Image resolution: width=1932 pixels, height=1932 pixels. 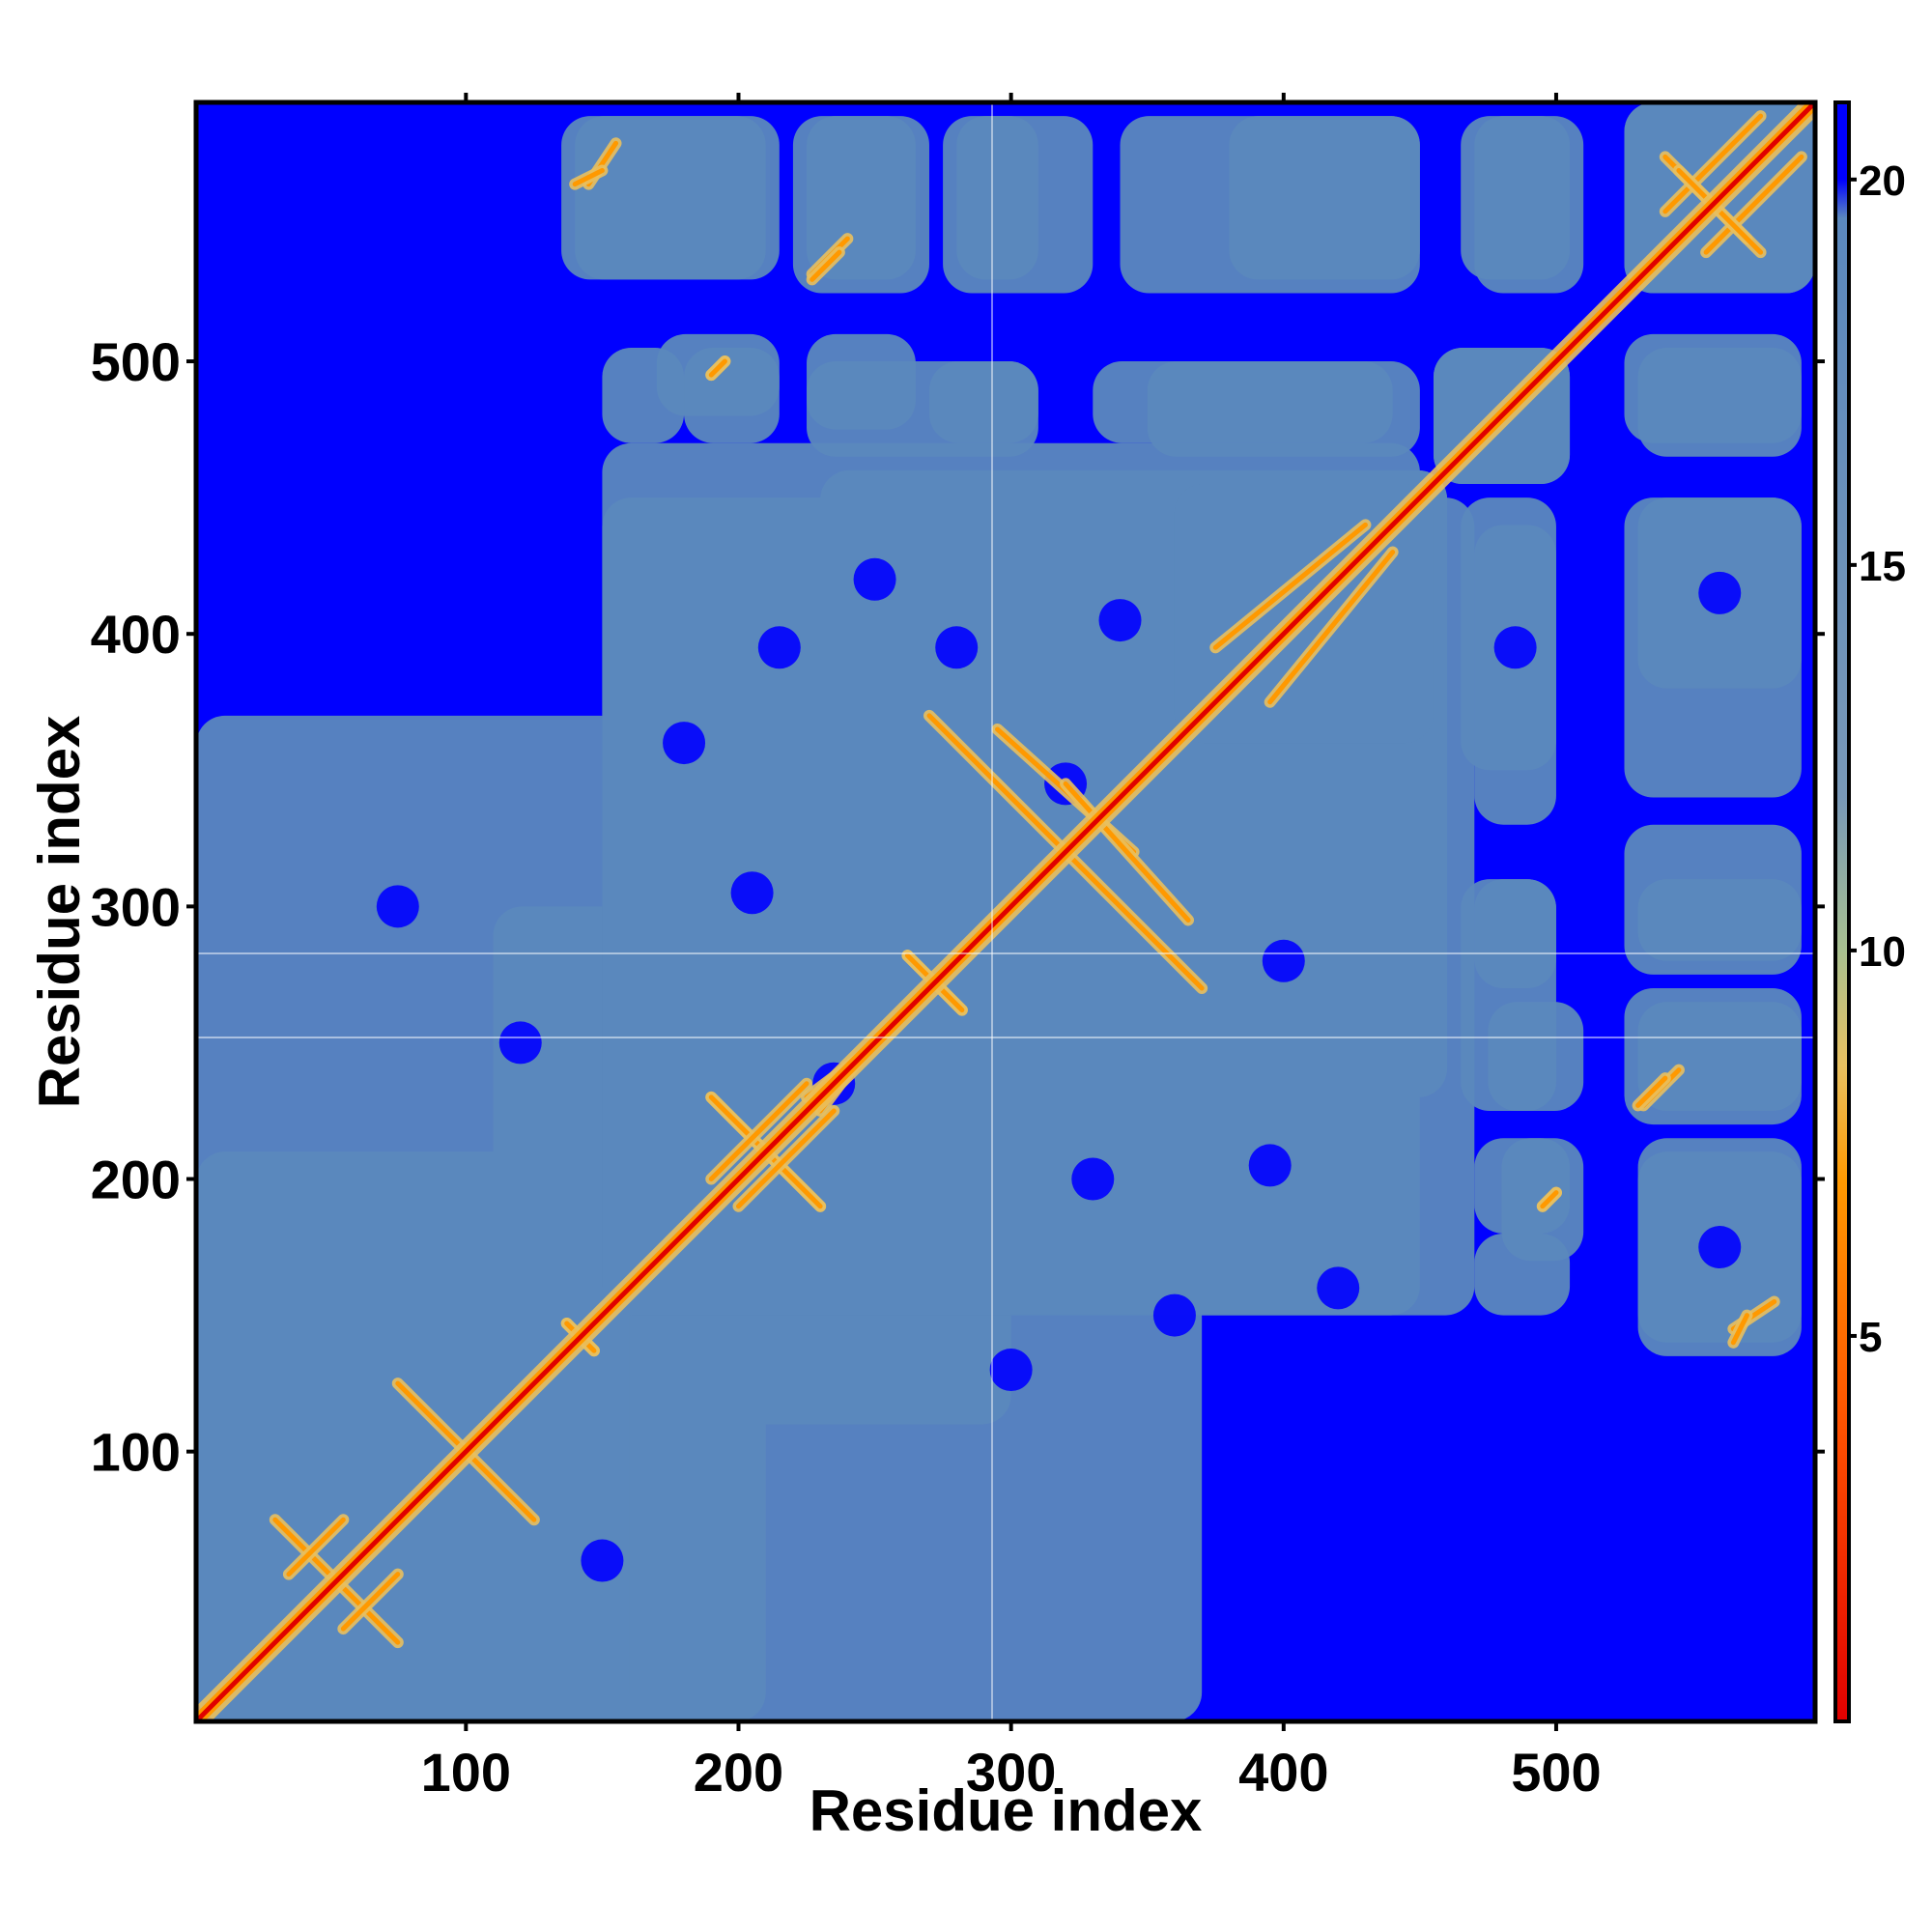 What do you see at coordinates (1870, 1337) in the screenshot?
I see `colorbar-tick-label: 5` at bounding box center [1870, 1337].